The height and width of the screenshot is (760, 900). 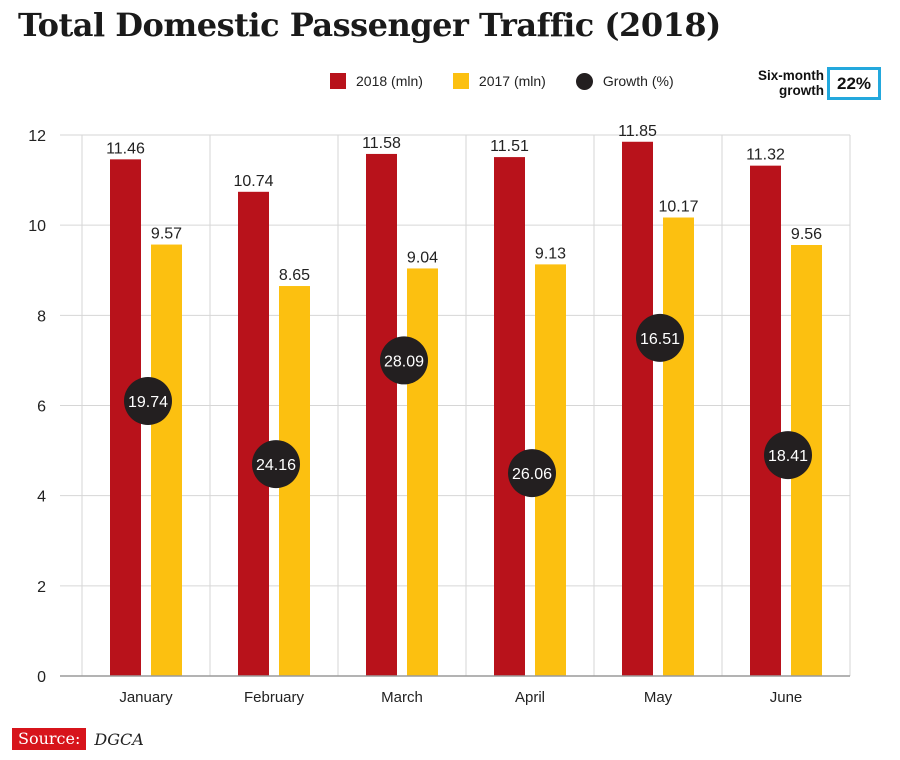 What do you see at coordinates (125, 148) in the screenshot?
I see `data-label-2018-january: 11.46` at bounding box center [125, 148].